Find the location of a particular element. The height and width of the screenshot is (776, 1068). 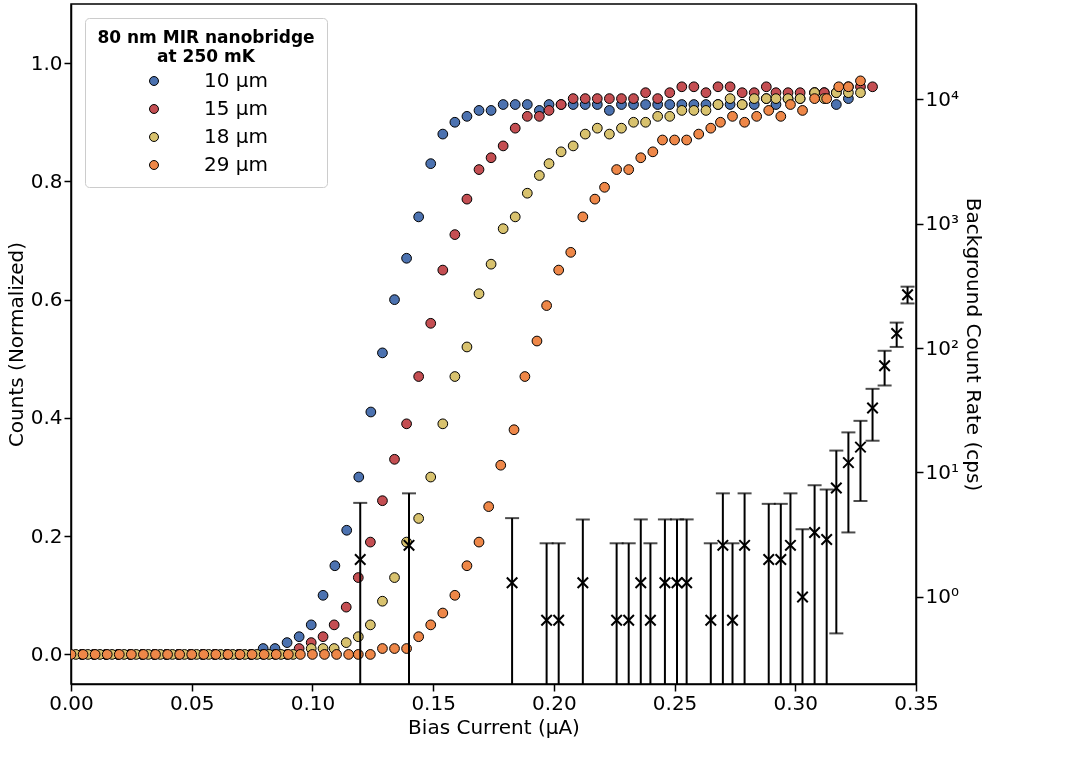

y-axis-title: Counts (Normalized) is located at coordinates (15, 344).